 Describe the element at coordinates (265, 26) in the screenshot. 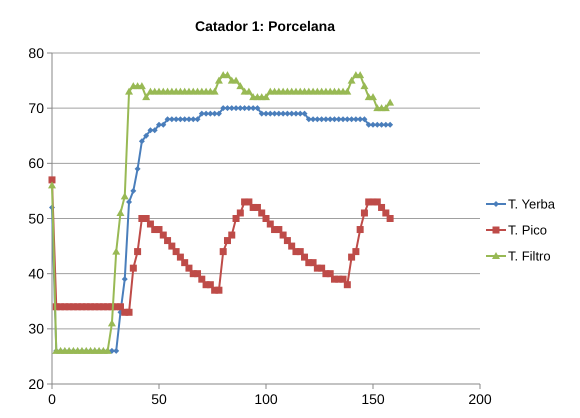

I see `chart-title: Catador 1: Porcelana` at that location.